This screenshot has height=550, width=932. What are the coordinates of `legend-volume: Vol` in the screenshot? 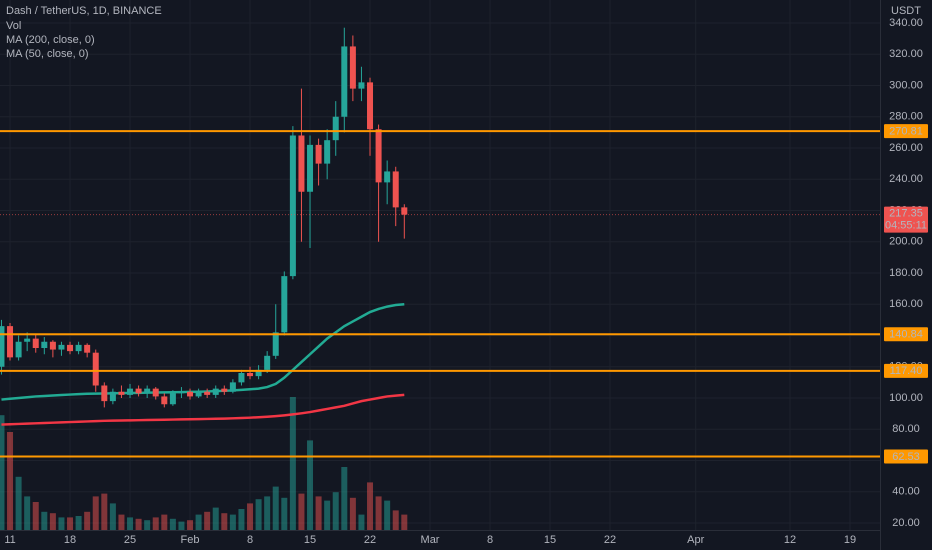 It's located at (13, 26).